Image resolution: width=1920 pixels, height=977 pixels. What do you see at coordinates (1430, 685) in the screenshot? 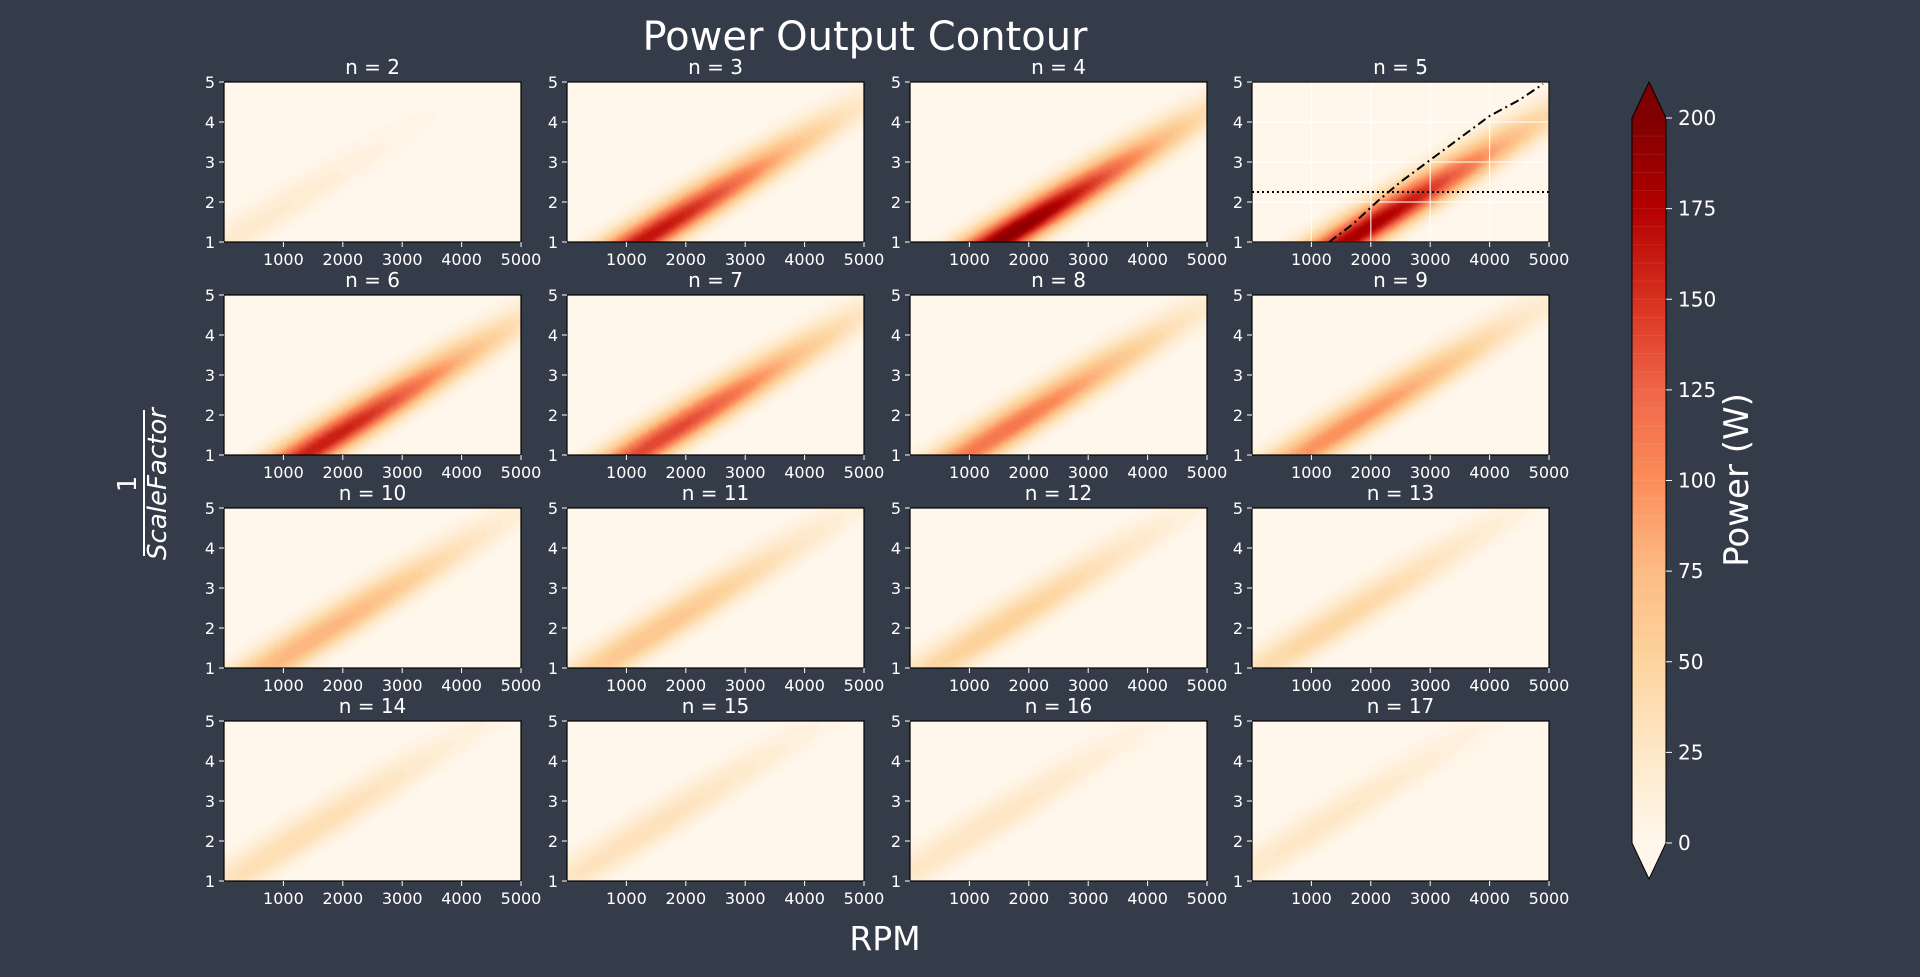
I see `panel-n13-x-tick-label: 3000` at bounding box center [1430, 685].